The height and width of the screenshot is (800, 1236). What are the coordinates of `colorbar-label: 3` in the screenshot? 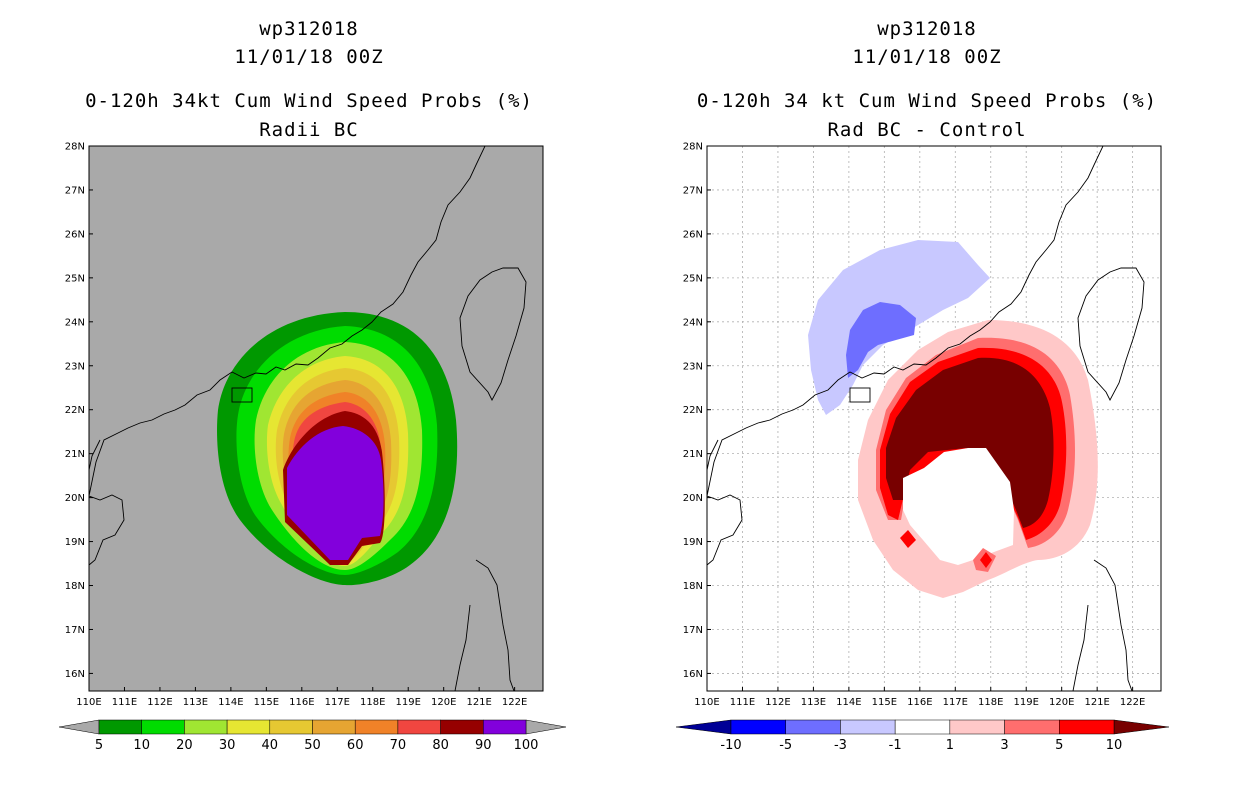 It's located at (1004, 745).